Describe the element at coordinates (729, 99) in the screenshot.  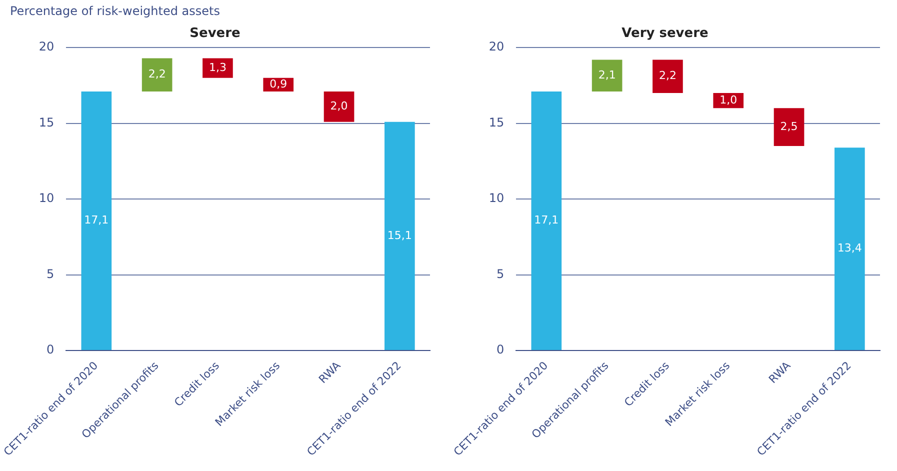
I see `data-label: 1,0` at that location.